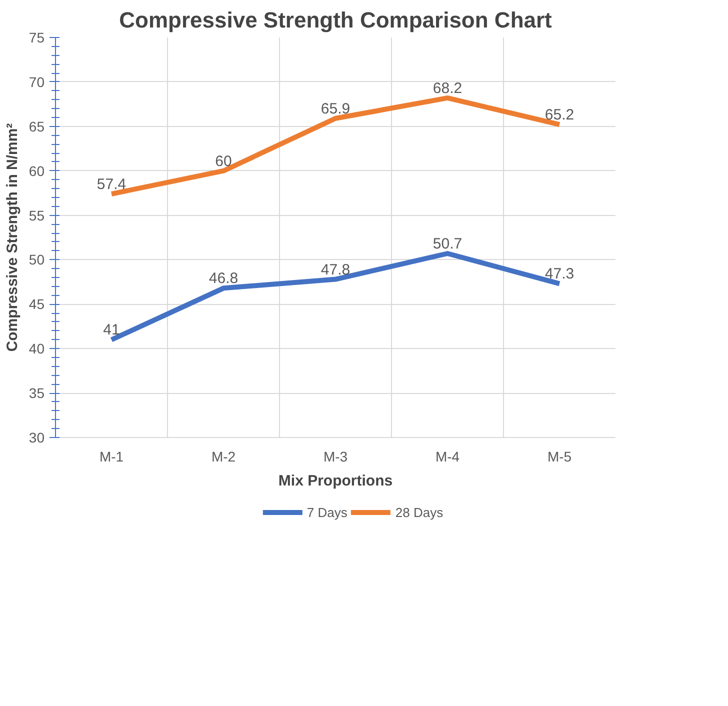 The image size is (728, 706). Describe the element at coordinates (36, 38) in the screenshot. I see `y-tick-label: 75` at that location.